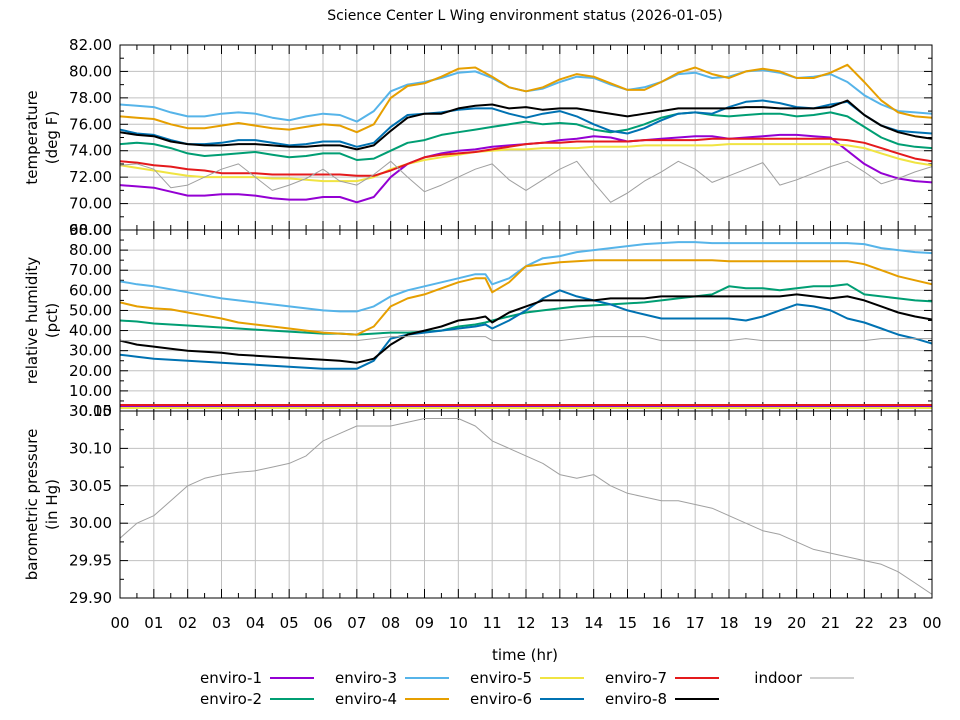 The width and height of the screenshot is (960, 720). Describe the element at coordinates (90, 561) in the screenshot. I see `y-tick-label: 29.95` at that location.